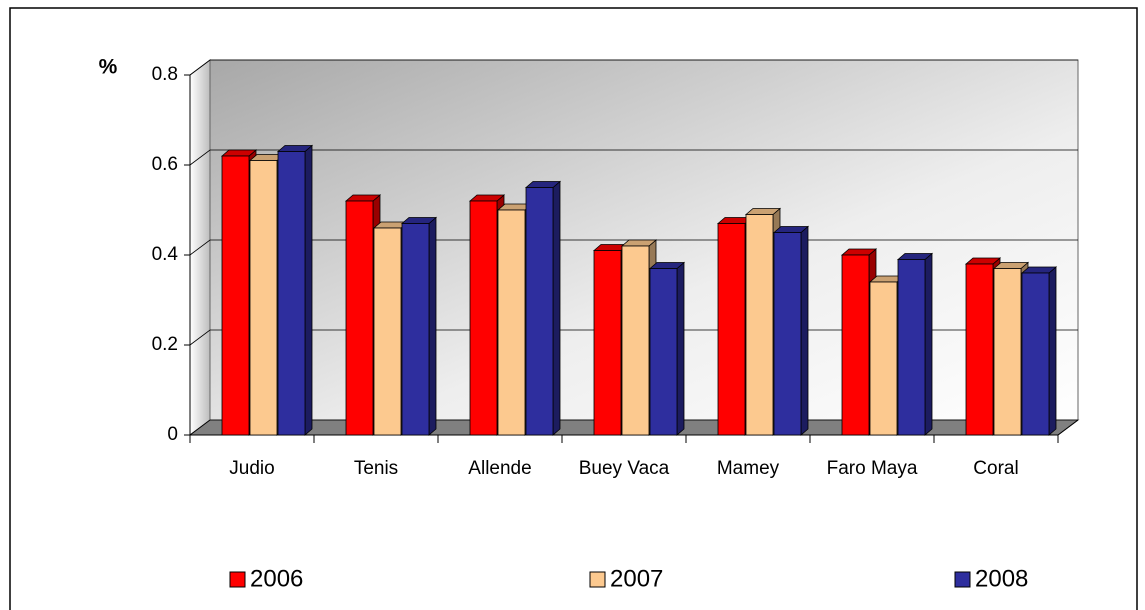 The image size is (1145, 610). I want to click on y-tick-label: 0.6, so click(165, 164).